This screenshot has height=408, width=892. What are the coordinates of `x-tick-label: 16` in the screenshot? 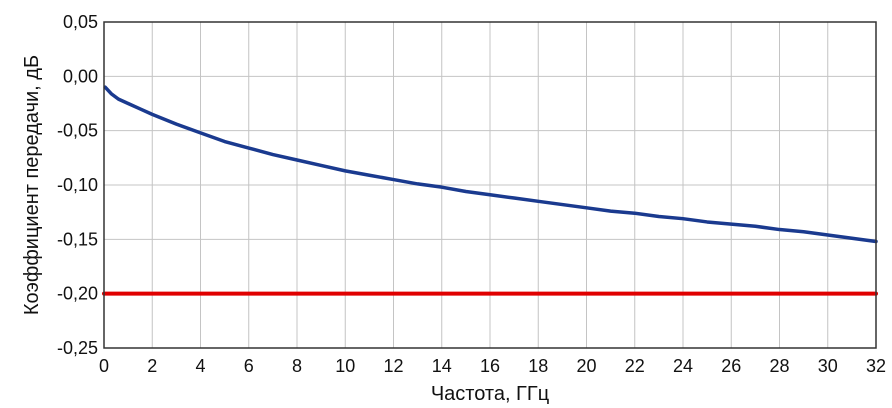 It's located at (490, 366).